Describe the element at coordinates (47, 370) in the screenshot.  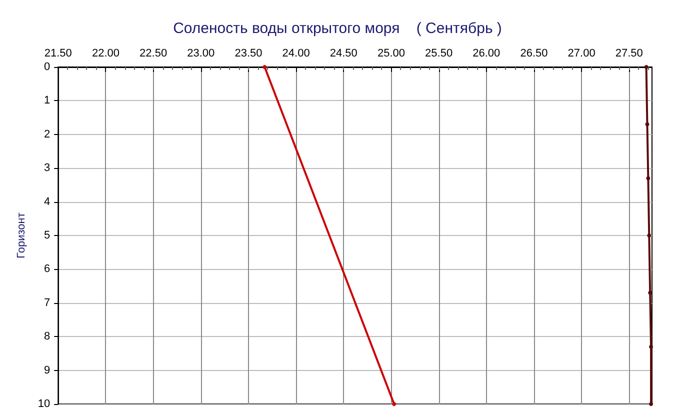
I see `y-tick-label: 9` at that location.